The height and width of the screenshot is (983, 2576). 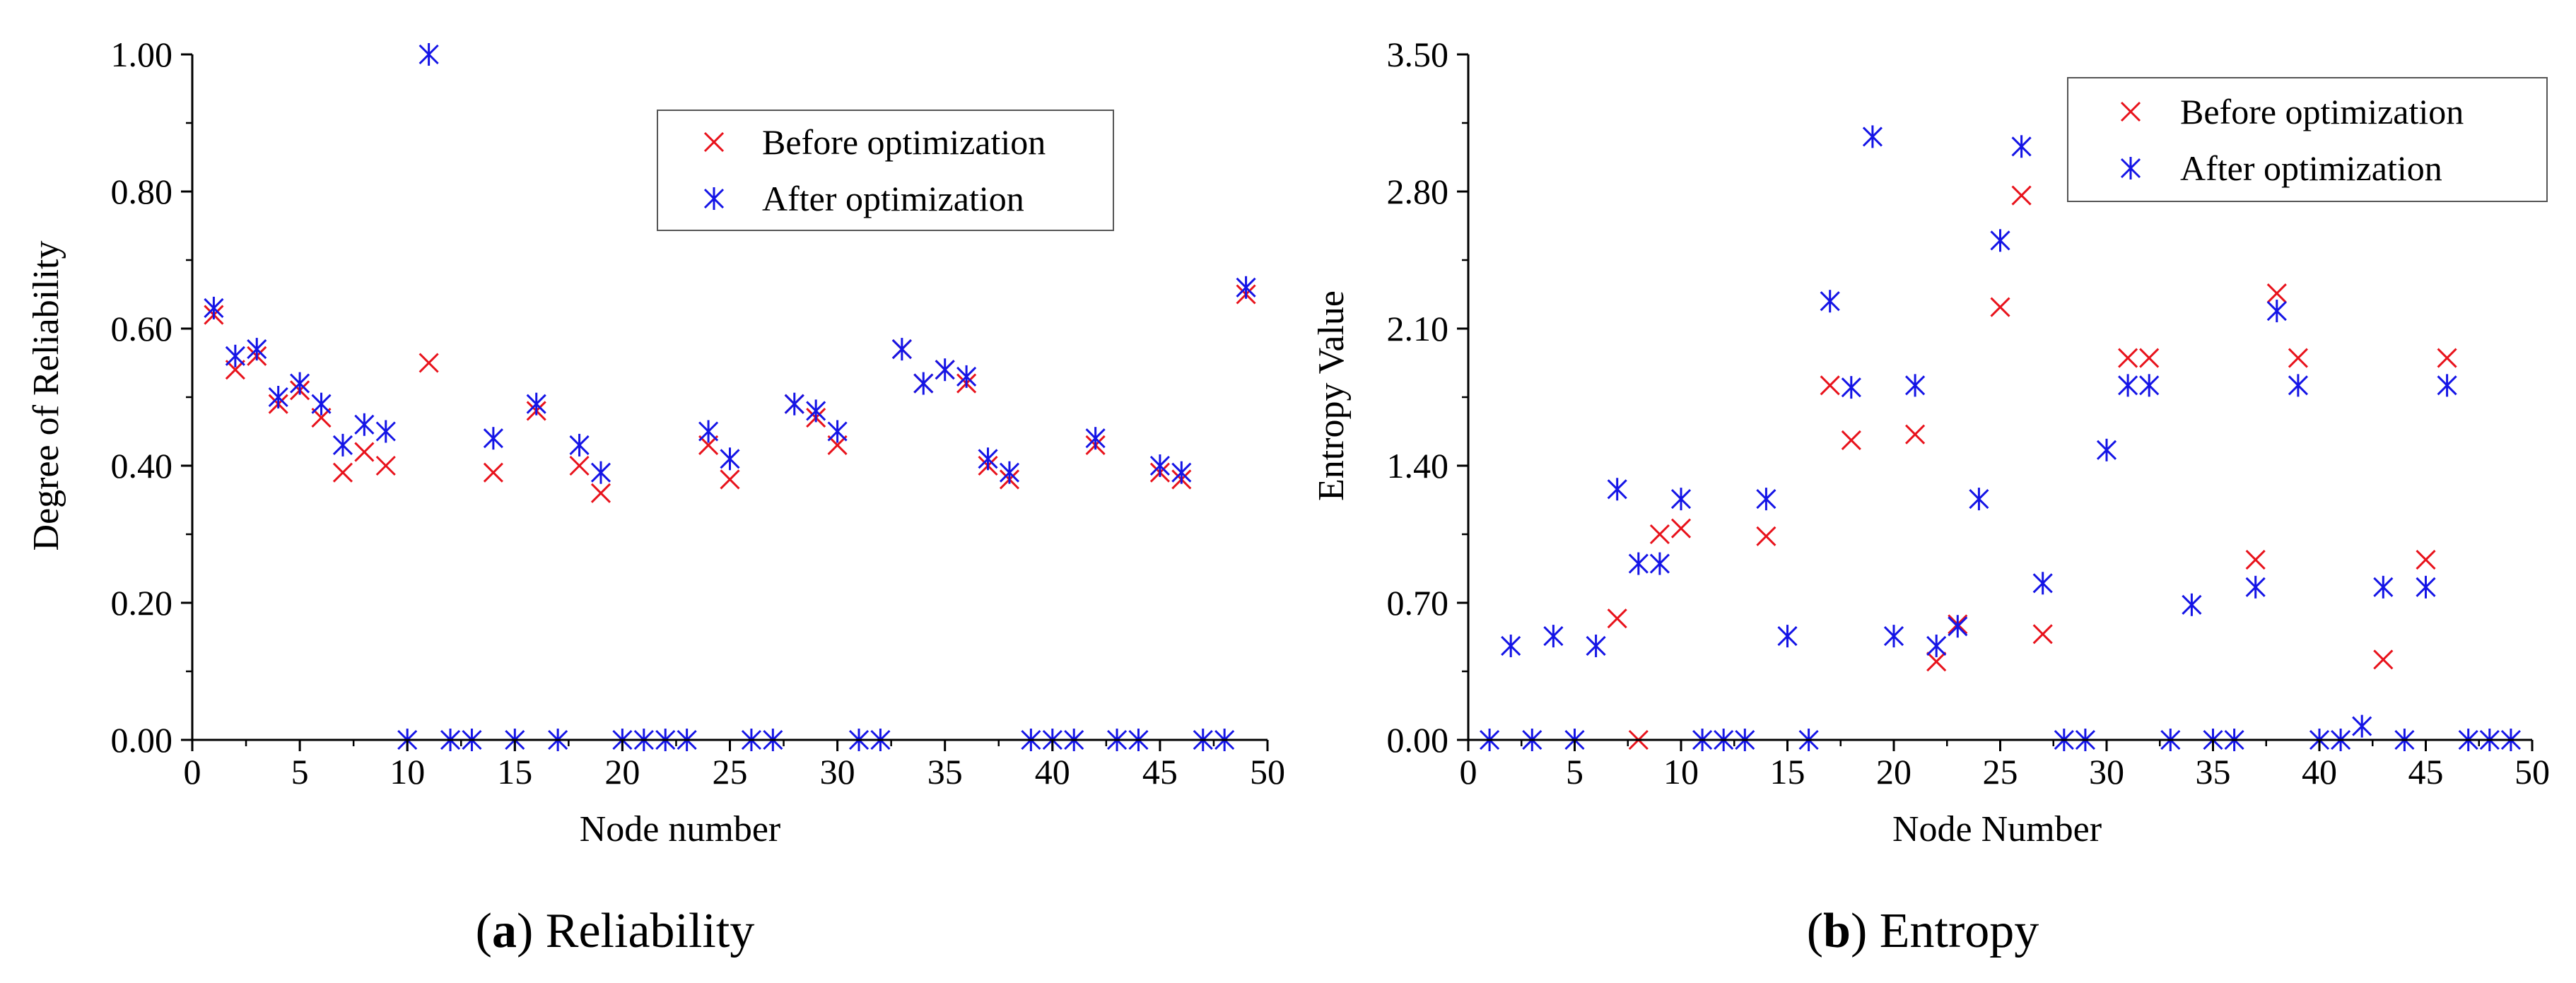 I want to click on legend-marker-before-entropy, so click(x=2130, y=111).